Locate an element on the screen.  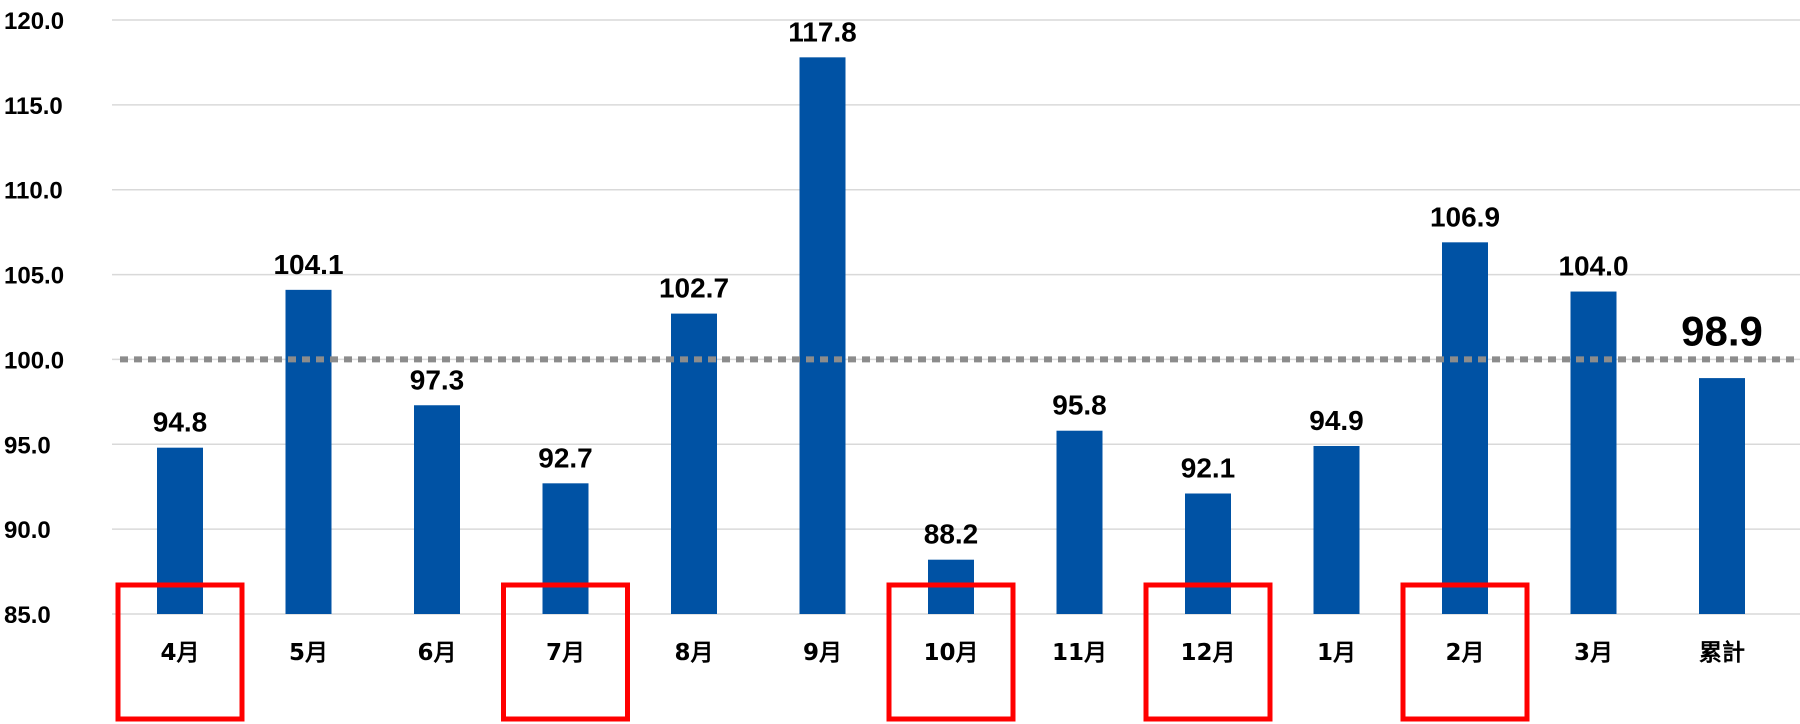
x-tick-label: 12月 is located at coordinates (1207, 653).